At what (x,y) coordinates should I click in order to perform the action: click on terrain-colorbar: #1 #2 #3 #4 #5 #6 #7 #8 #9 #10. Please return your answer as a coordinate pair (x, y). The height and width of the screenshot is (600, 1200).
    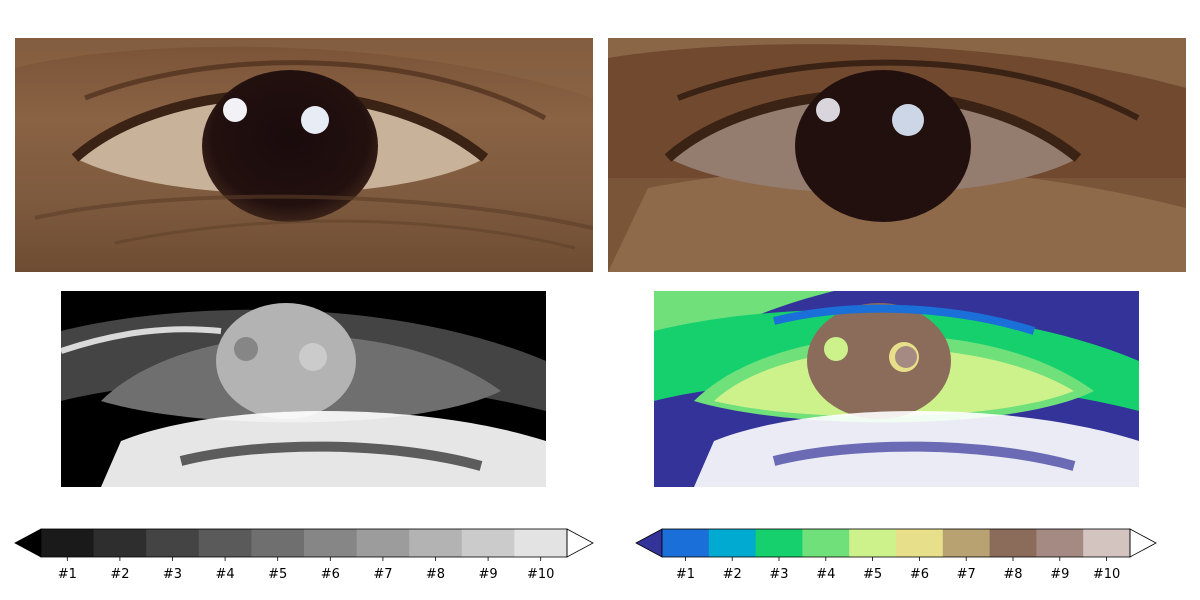
    Looking at the image, I should click on (896, 558).